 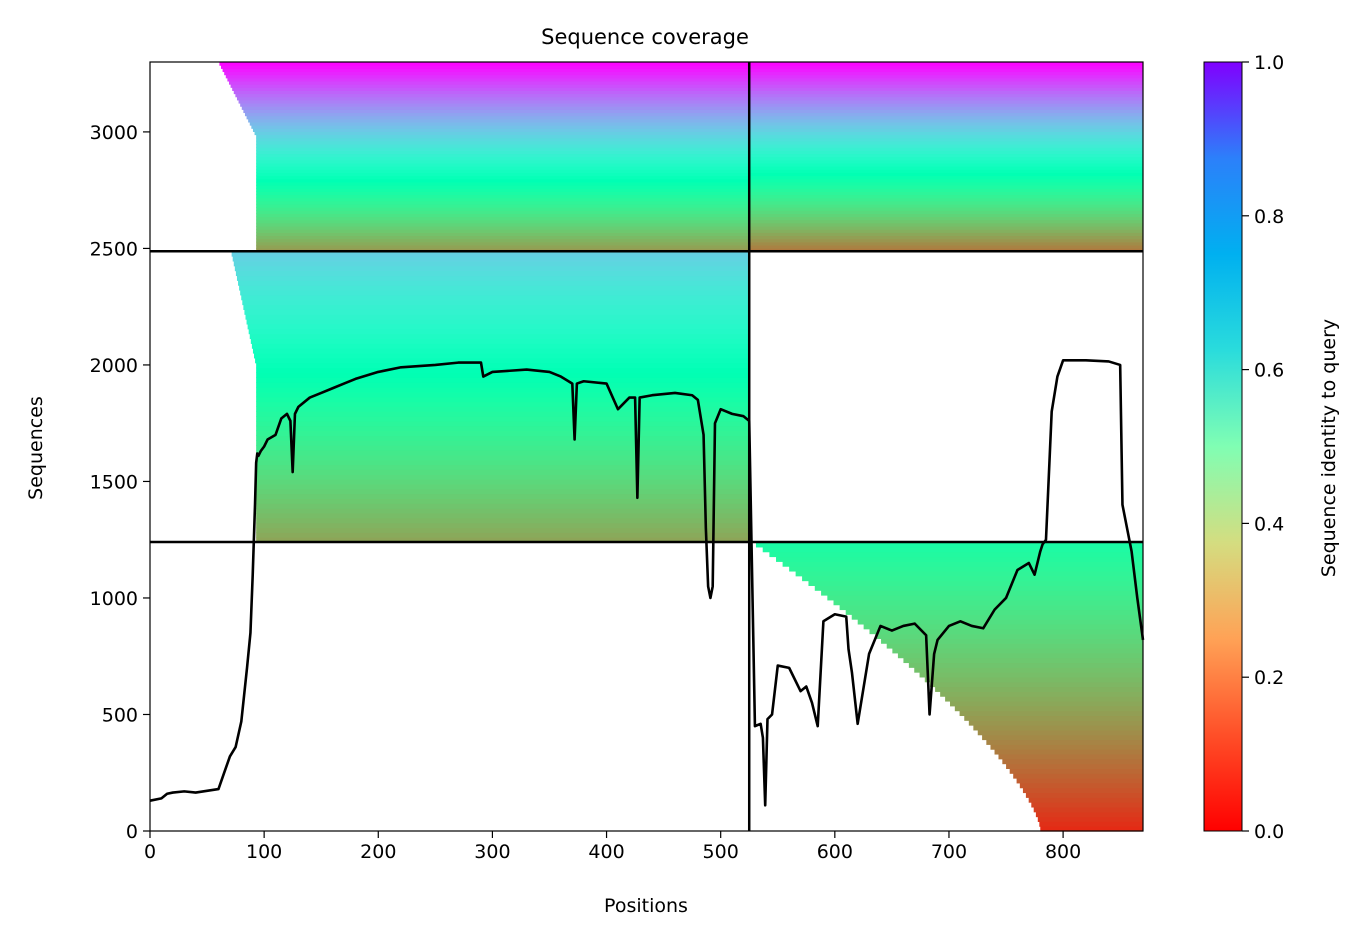 What do you see at coordinates (1269, 217) in the screenshot?
I see `colorbar-tick-label: 0.8` at bounding box center [1269, 217].